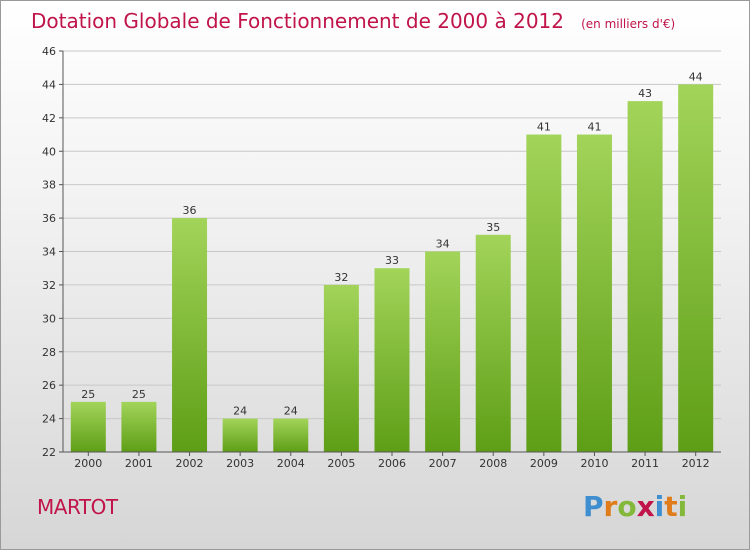 The width and height of the screenshot is (750, 550). I want to click on value-label: 35, so click(493, 227).